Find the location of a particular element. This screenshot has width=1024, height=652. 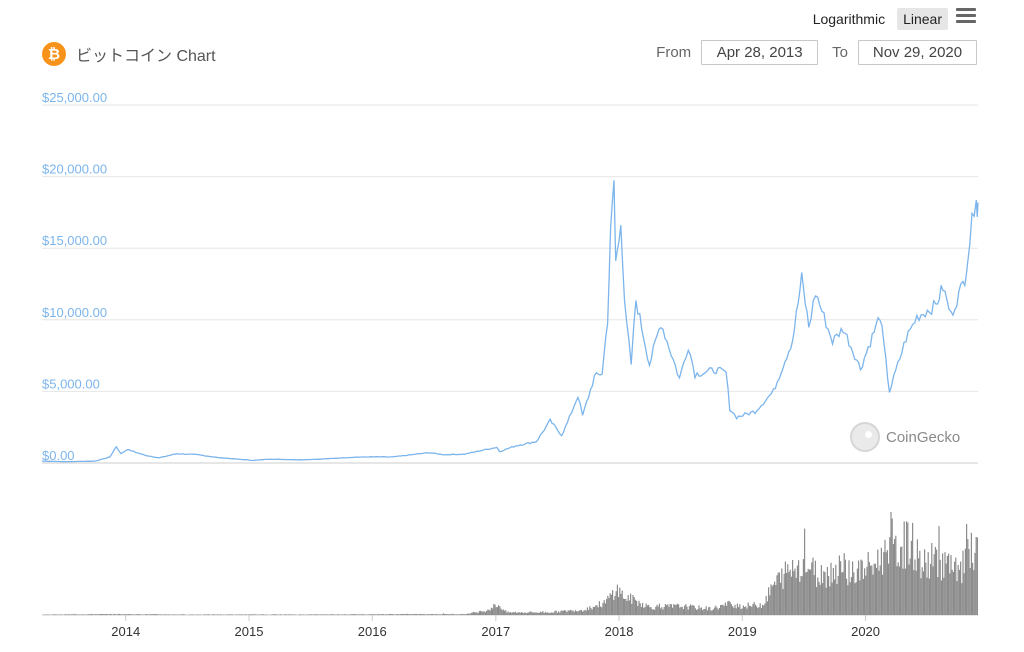

from-date-input: Apr 28, 2013 is located at coordinates (760, 52).